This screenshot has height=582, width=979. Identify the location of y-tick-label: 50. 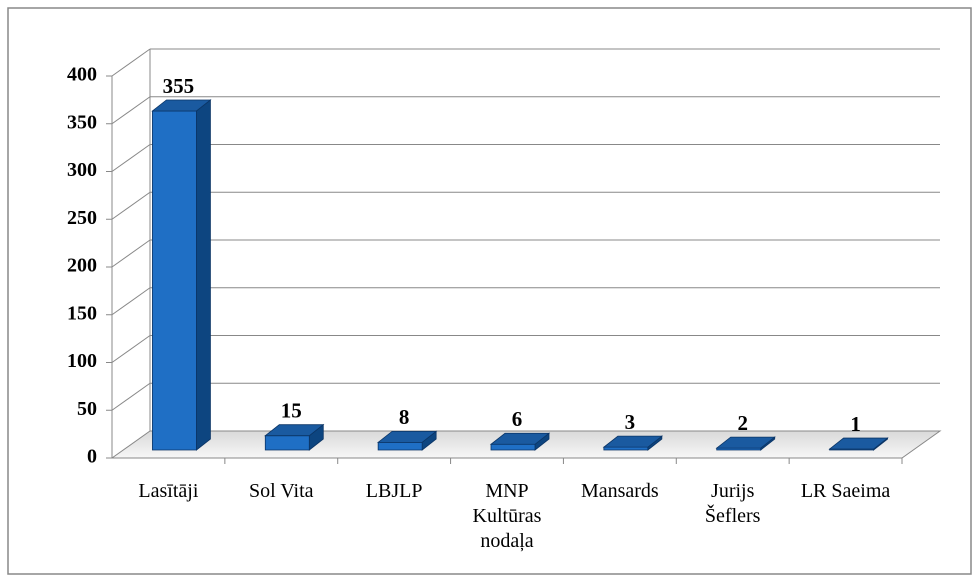
(87, 409).